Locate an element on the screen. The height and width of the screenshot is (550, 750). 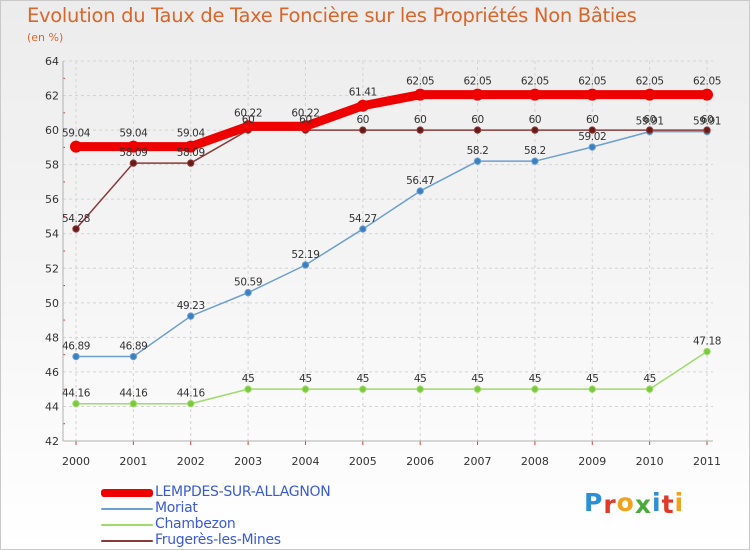
logo-letter: t is located at coordinates (668, 504).